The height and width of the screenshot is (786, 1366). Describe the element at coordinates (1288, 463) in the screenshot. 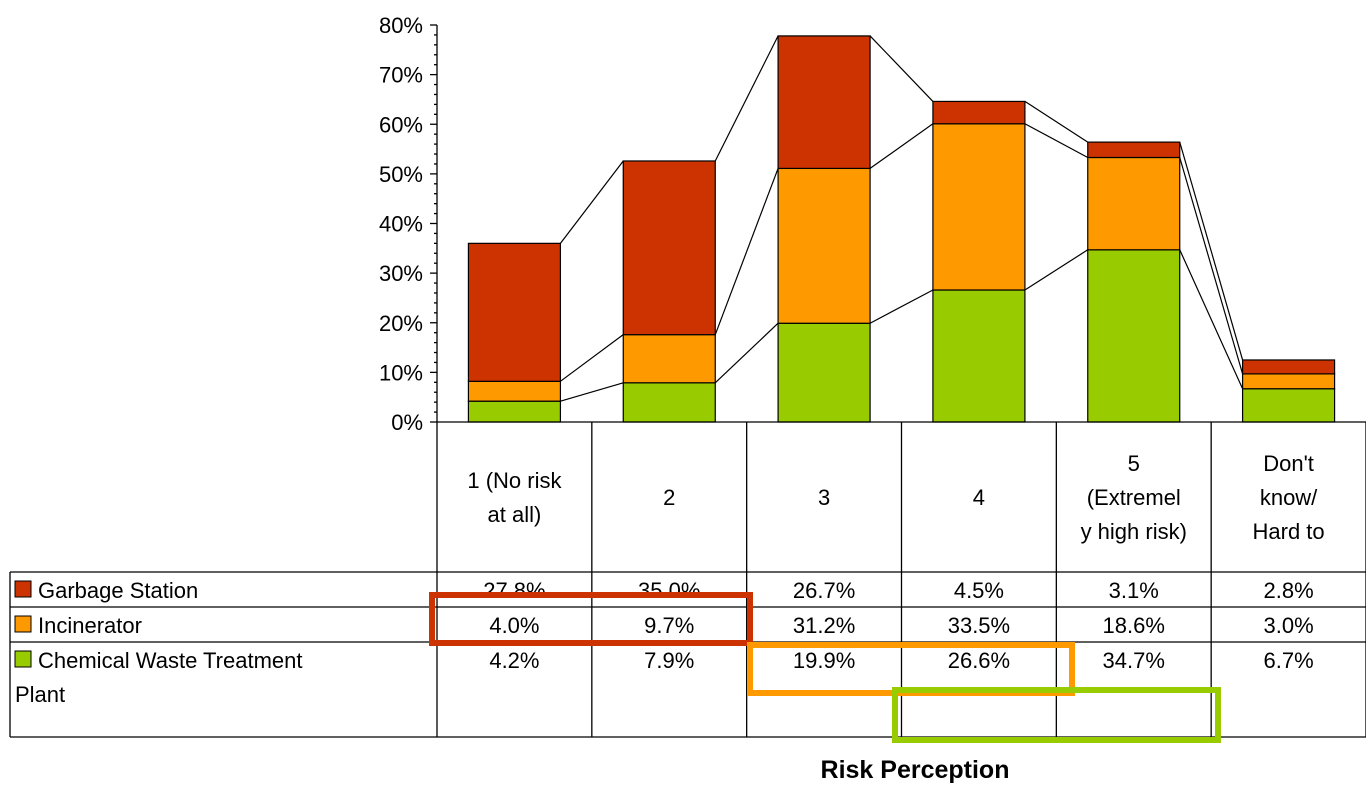

I see `x-category-label: Don't` at that location.